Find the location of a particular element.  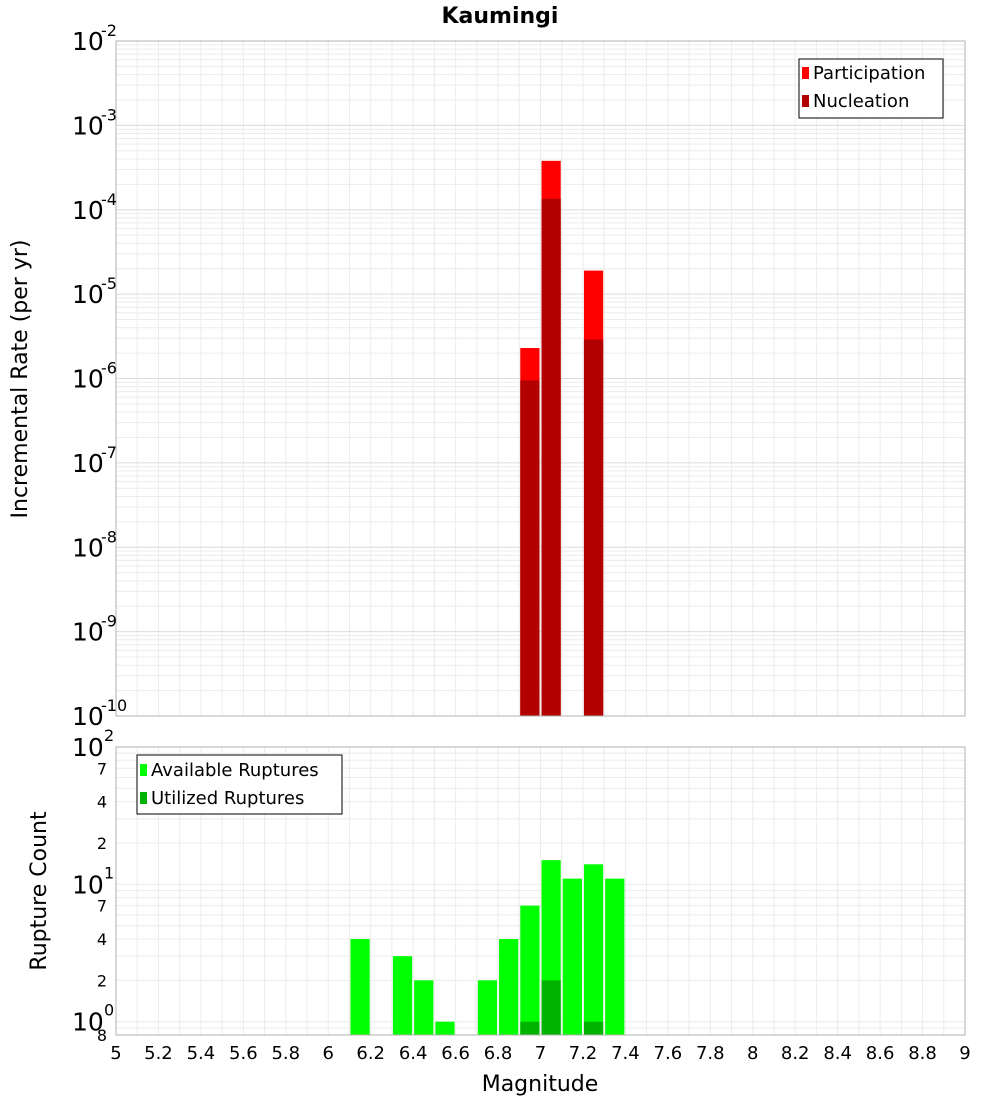

x-tick-label: 8.8 is located at coordinates (922, 1053).